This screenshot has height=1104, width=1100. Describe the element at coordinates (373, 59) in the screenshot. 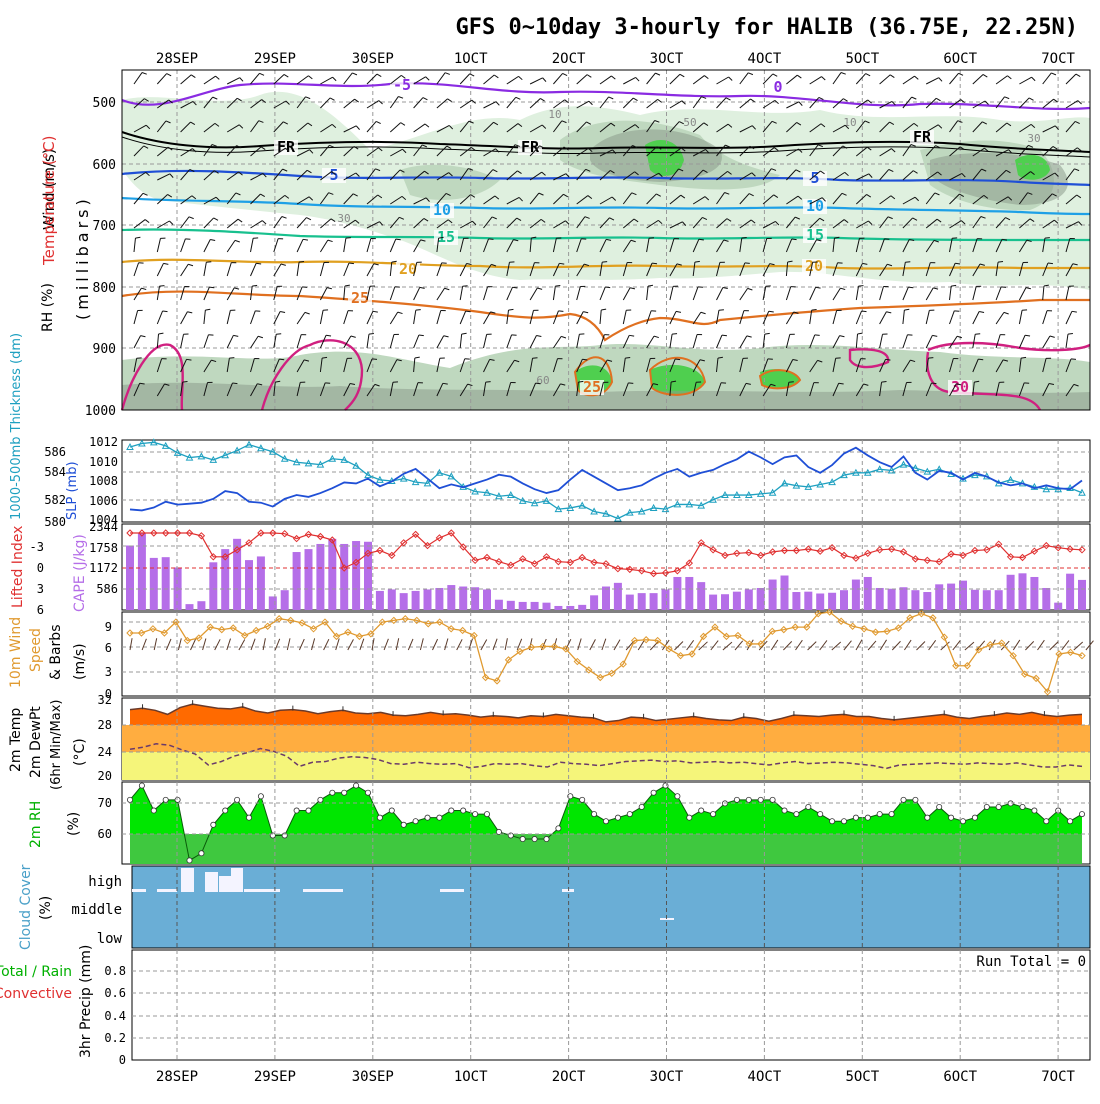

I see `date-label-top: 30SEP` at that location.